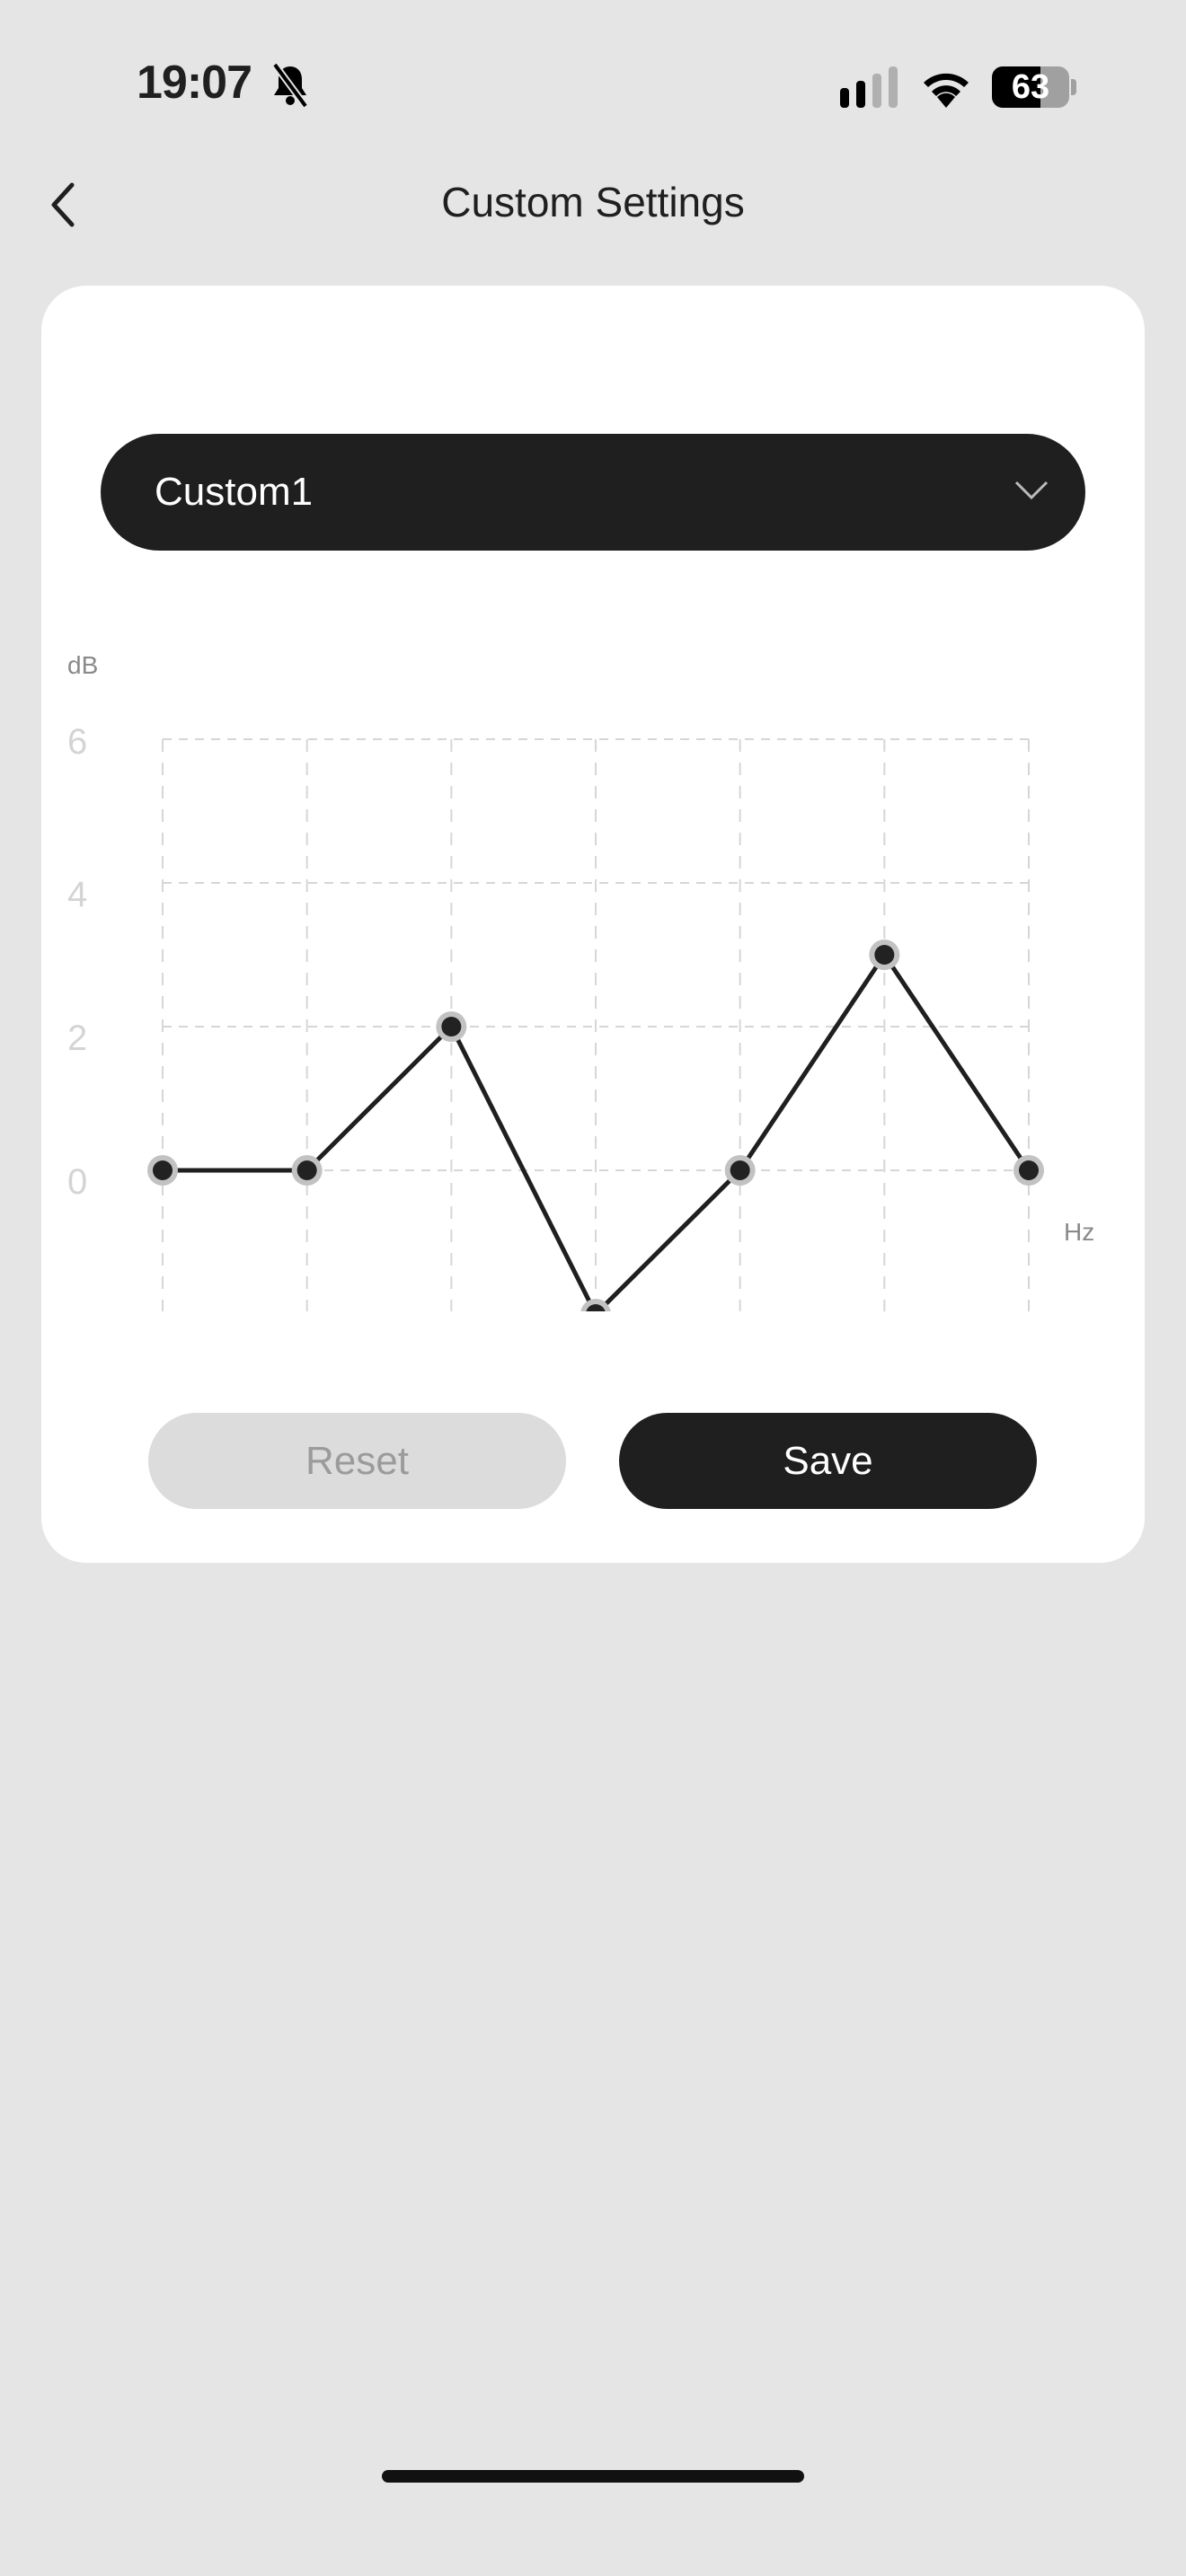 The height and width of the screenshot is (2576, 1186). I want to click on page-title: Custom Settings, so click(593, 202).